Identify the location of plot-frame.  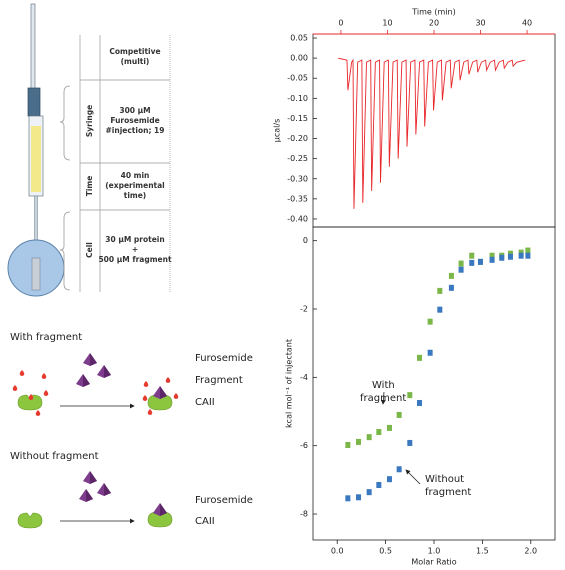
(434, 130).